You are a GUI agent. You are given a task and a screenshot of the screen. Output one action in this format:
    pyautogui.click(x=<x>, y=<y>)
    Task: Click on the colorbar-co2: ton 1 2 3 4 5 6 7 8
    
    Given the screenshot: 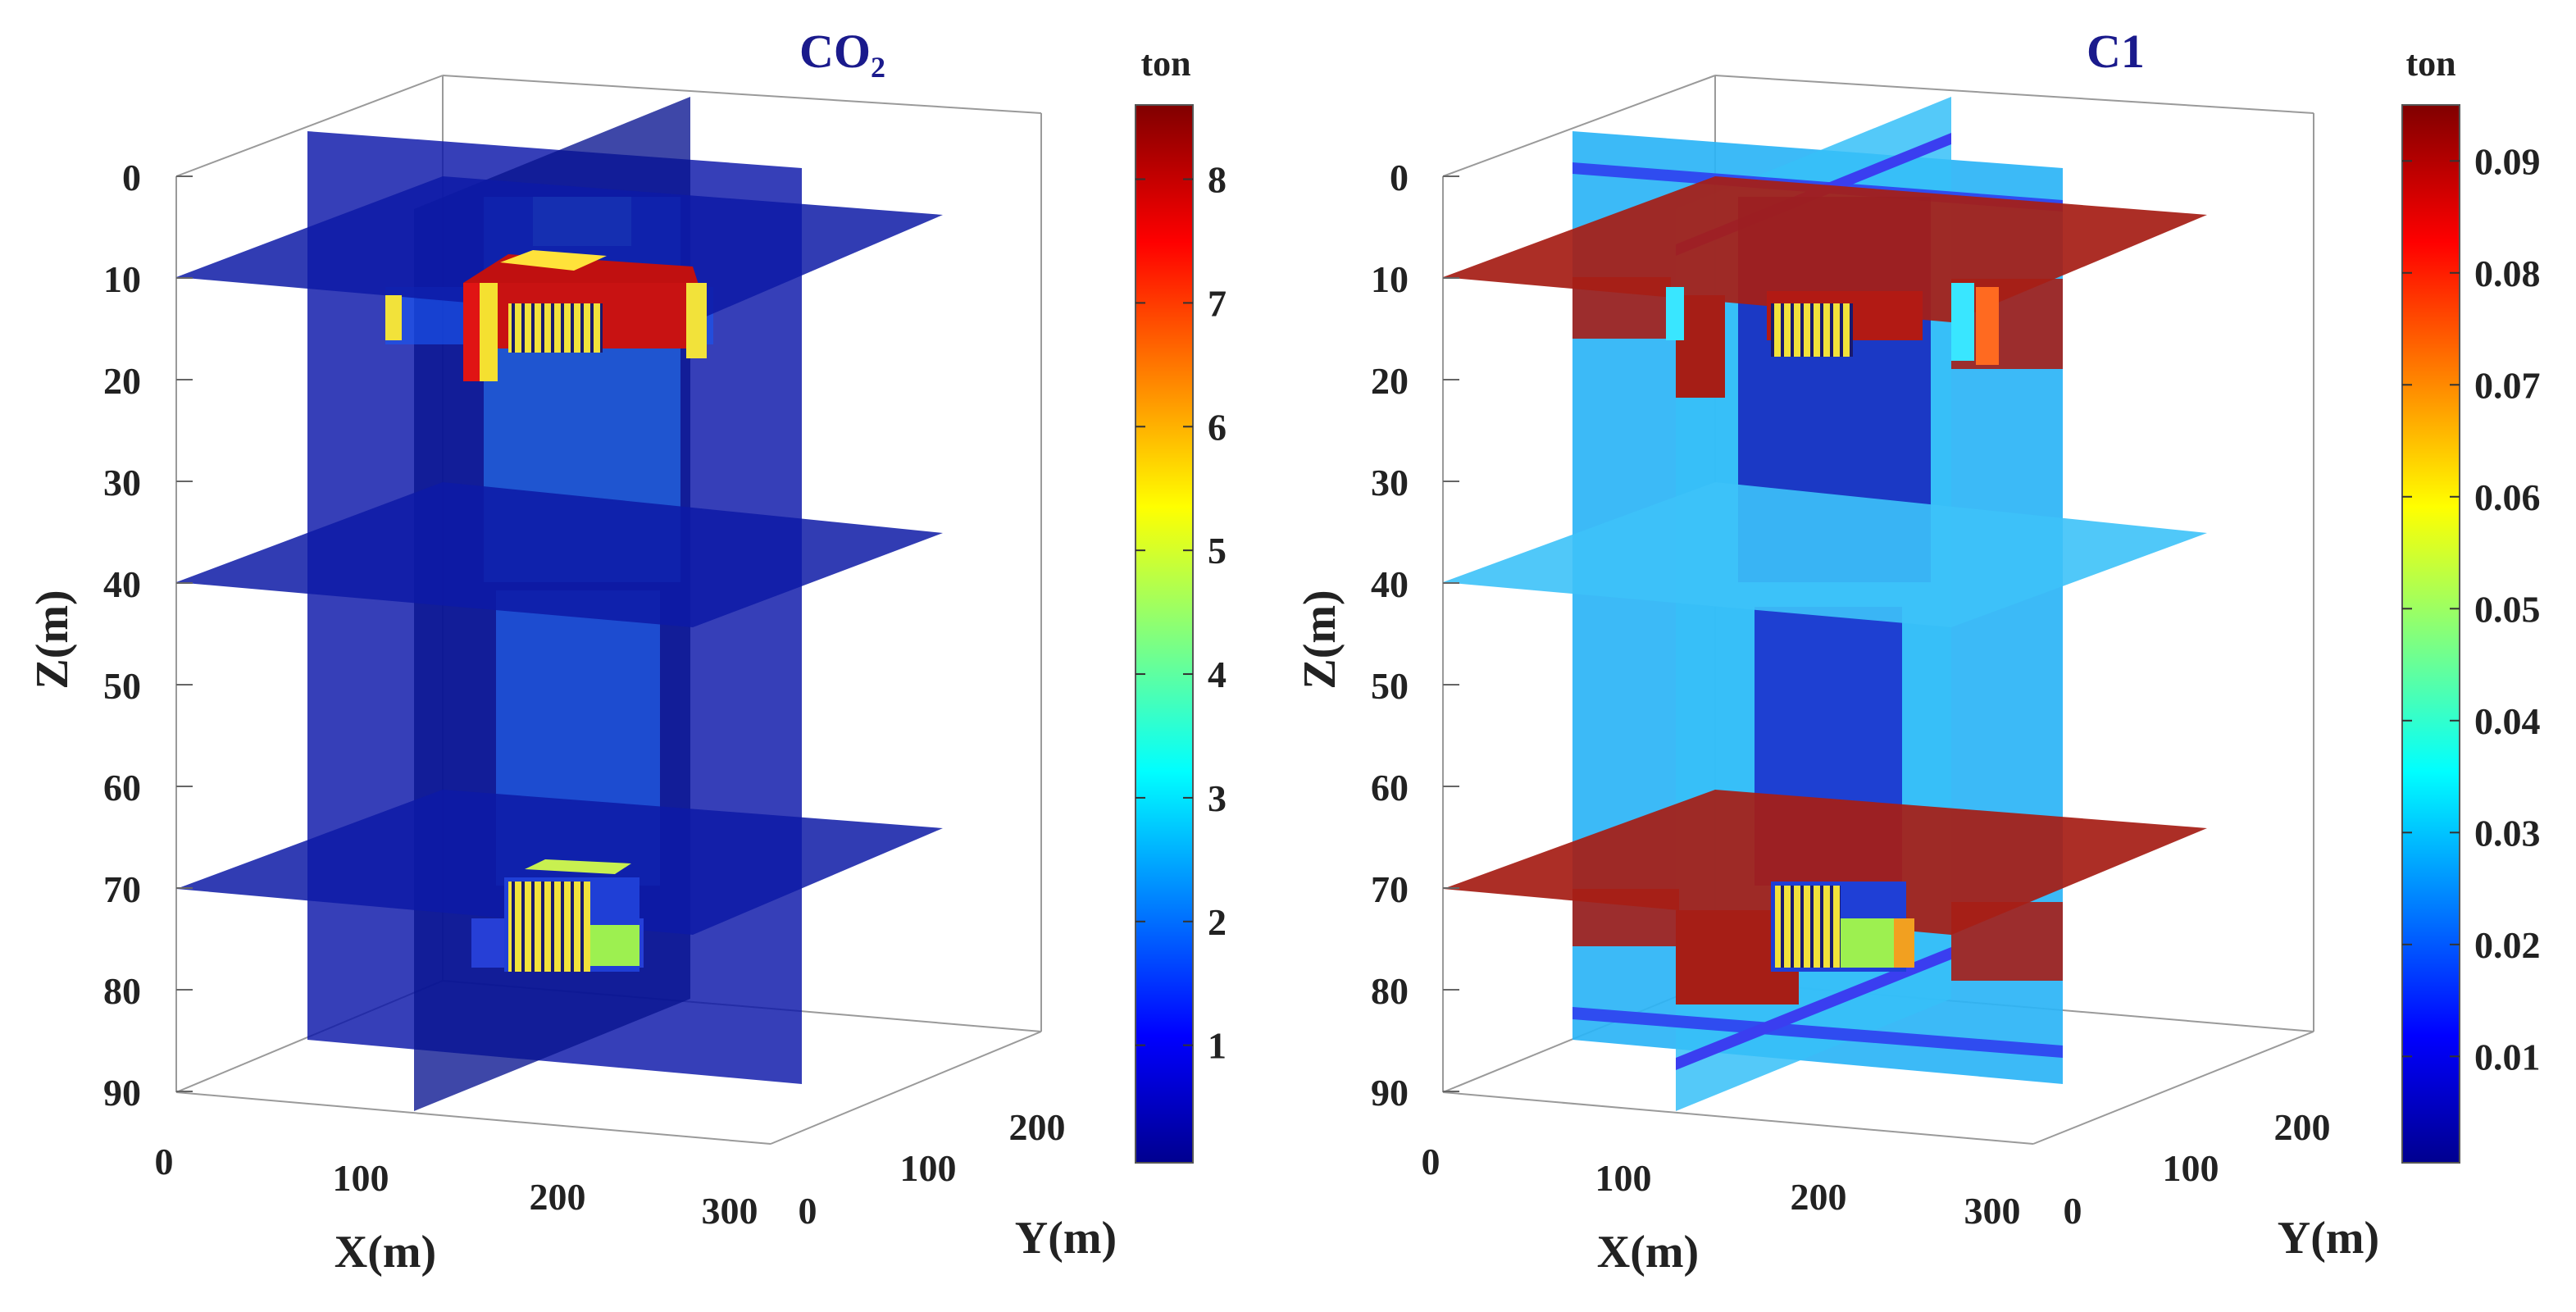 What is the action you would take?
    pyautogui.click(x=1181, y=603)
    